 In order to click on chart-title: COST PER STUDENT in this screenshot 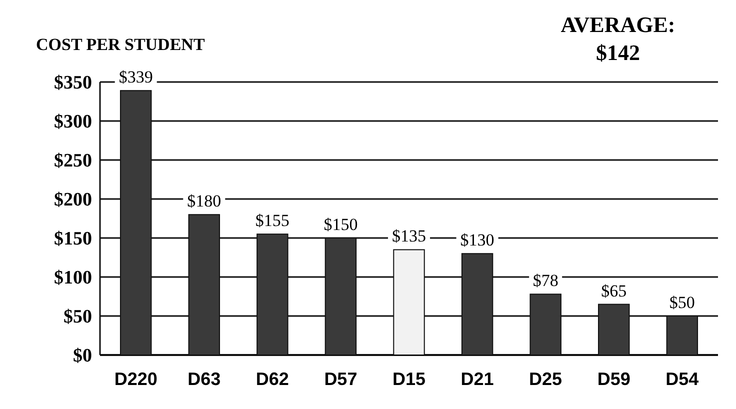, I will do `click(121, 44)`.